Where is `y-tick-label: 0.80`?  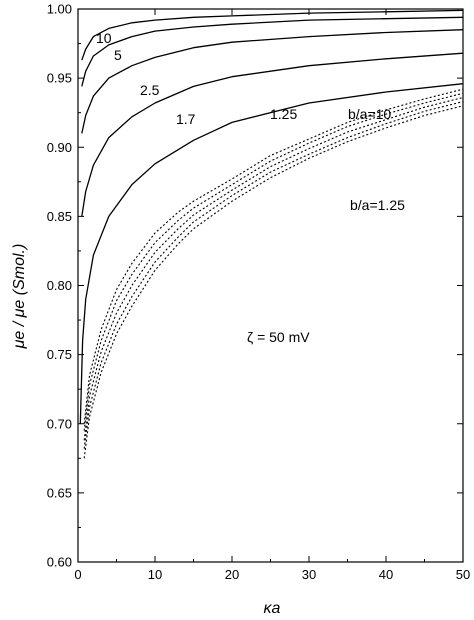 y-tick-label: 0.80 is located at coordinates (59, 285).